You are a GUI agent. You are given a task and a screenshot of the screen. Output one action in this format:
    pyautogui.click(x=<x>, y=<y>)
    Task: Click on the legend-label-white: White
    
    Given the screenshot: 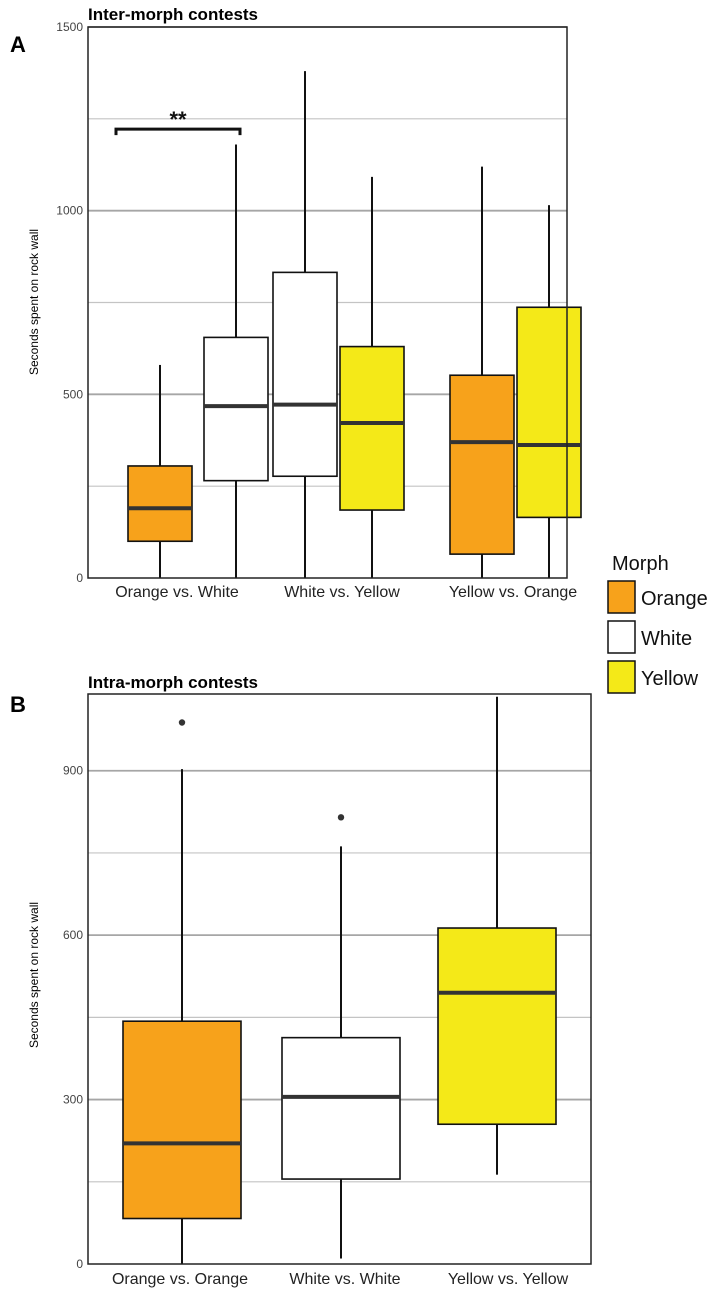 What is the action you would take?
    pyautogui.click(x=666, y=639)
    